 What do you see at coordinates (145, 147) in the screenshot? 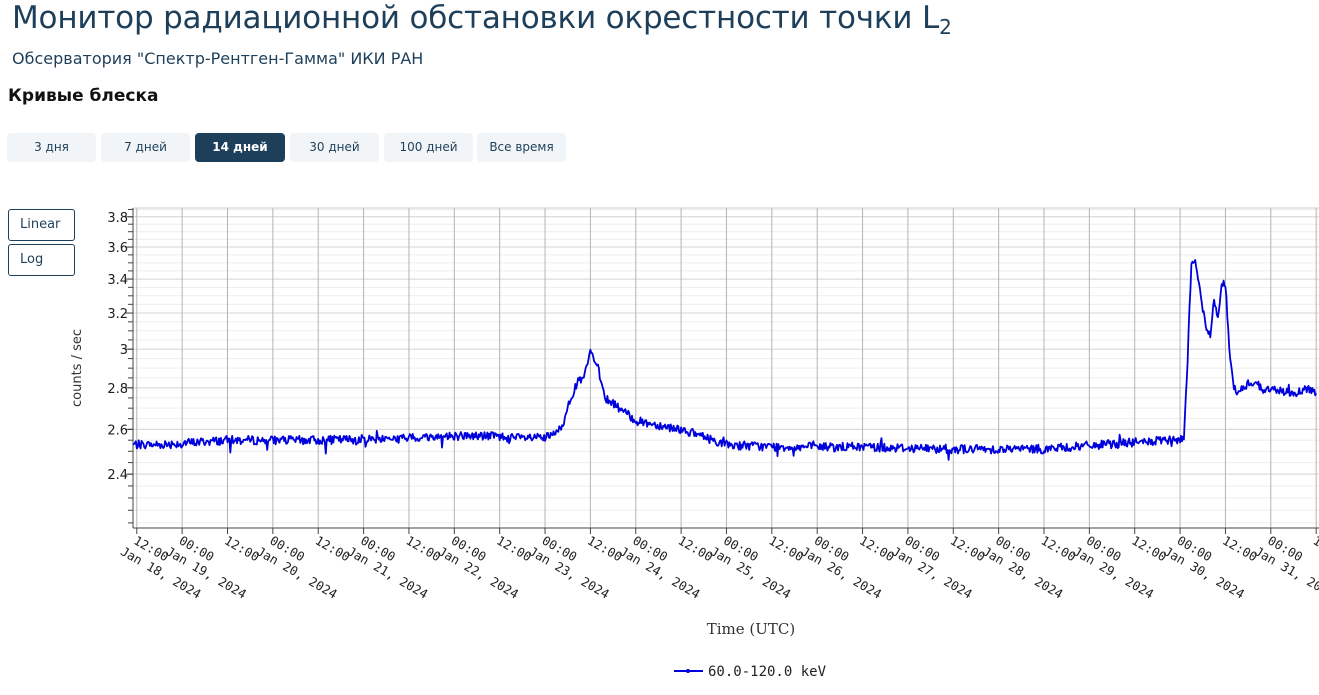
I see `tab-7-days: 7 дней` at bounding box center [145, 147].